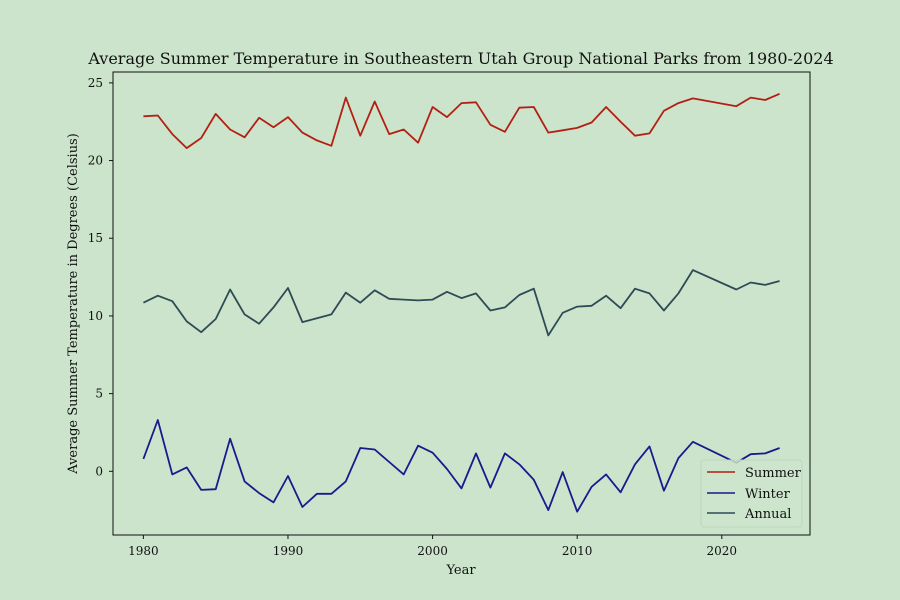 The image size is (900, 600). What do you see at coordinates (773, 473) in the screenshot?
I see `legend-label-summer: Summer` at bounding box center [773, 473].